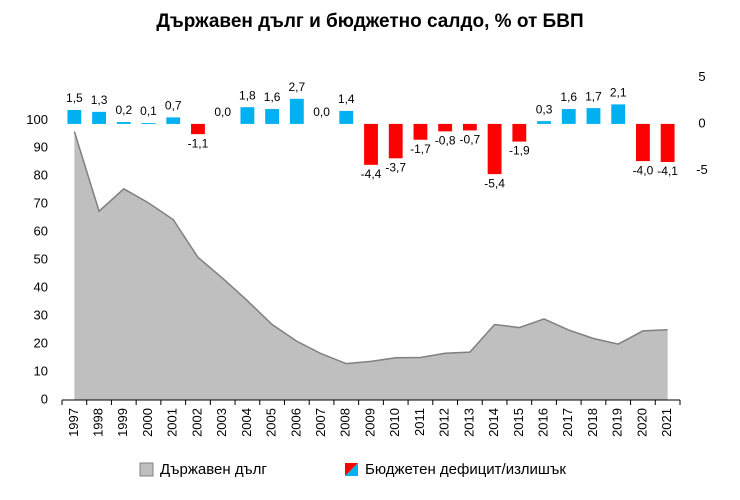  What do you see at coordinates (173, 106) in the screenshot?
I see `value-label: 0,7` at bounding box center [173, 106].